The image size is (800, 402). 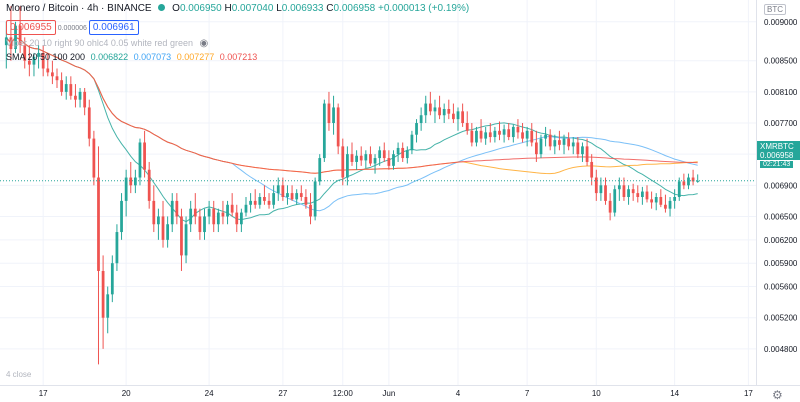 What do you see at coordinates (781, 185) in the screenshot?
I see `price-tick-label: 0.006900` at bounding box center [781, 185].